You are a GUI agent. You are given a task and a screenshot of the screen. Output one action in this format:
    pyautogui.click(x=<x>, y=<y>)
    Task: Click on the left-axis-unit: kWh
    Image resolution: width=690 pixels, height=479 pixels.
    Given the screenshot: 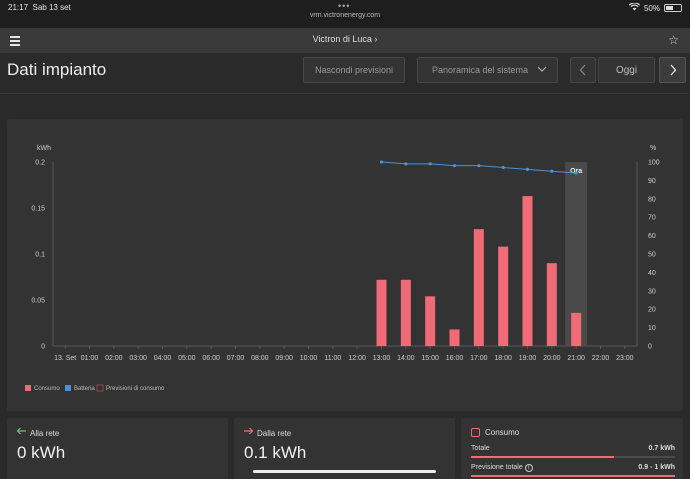 What is the action you would take?
    pyautogui.click(x=44, y=148)
    